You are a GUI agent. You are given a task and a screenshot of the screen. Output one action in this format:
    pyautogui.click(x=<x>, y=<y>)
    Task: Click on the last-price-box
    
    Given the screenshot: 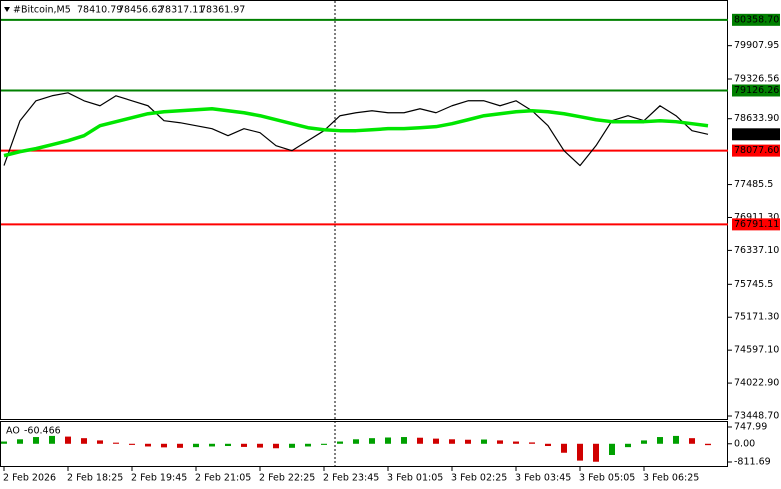 What is the action you would take?
    pyautogui.click(x=756, y=134)
    